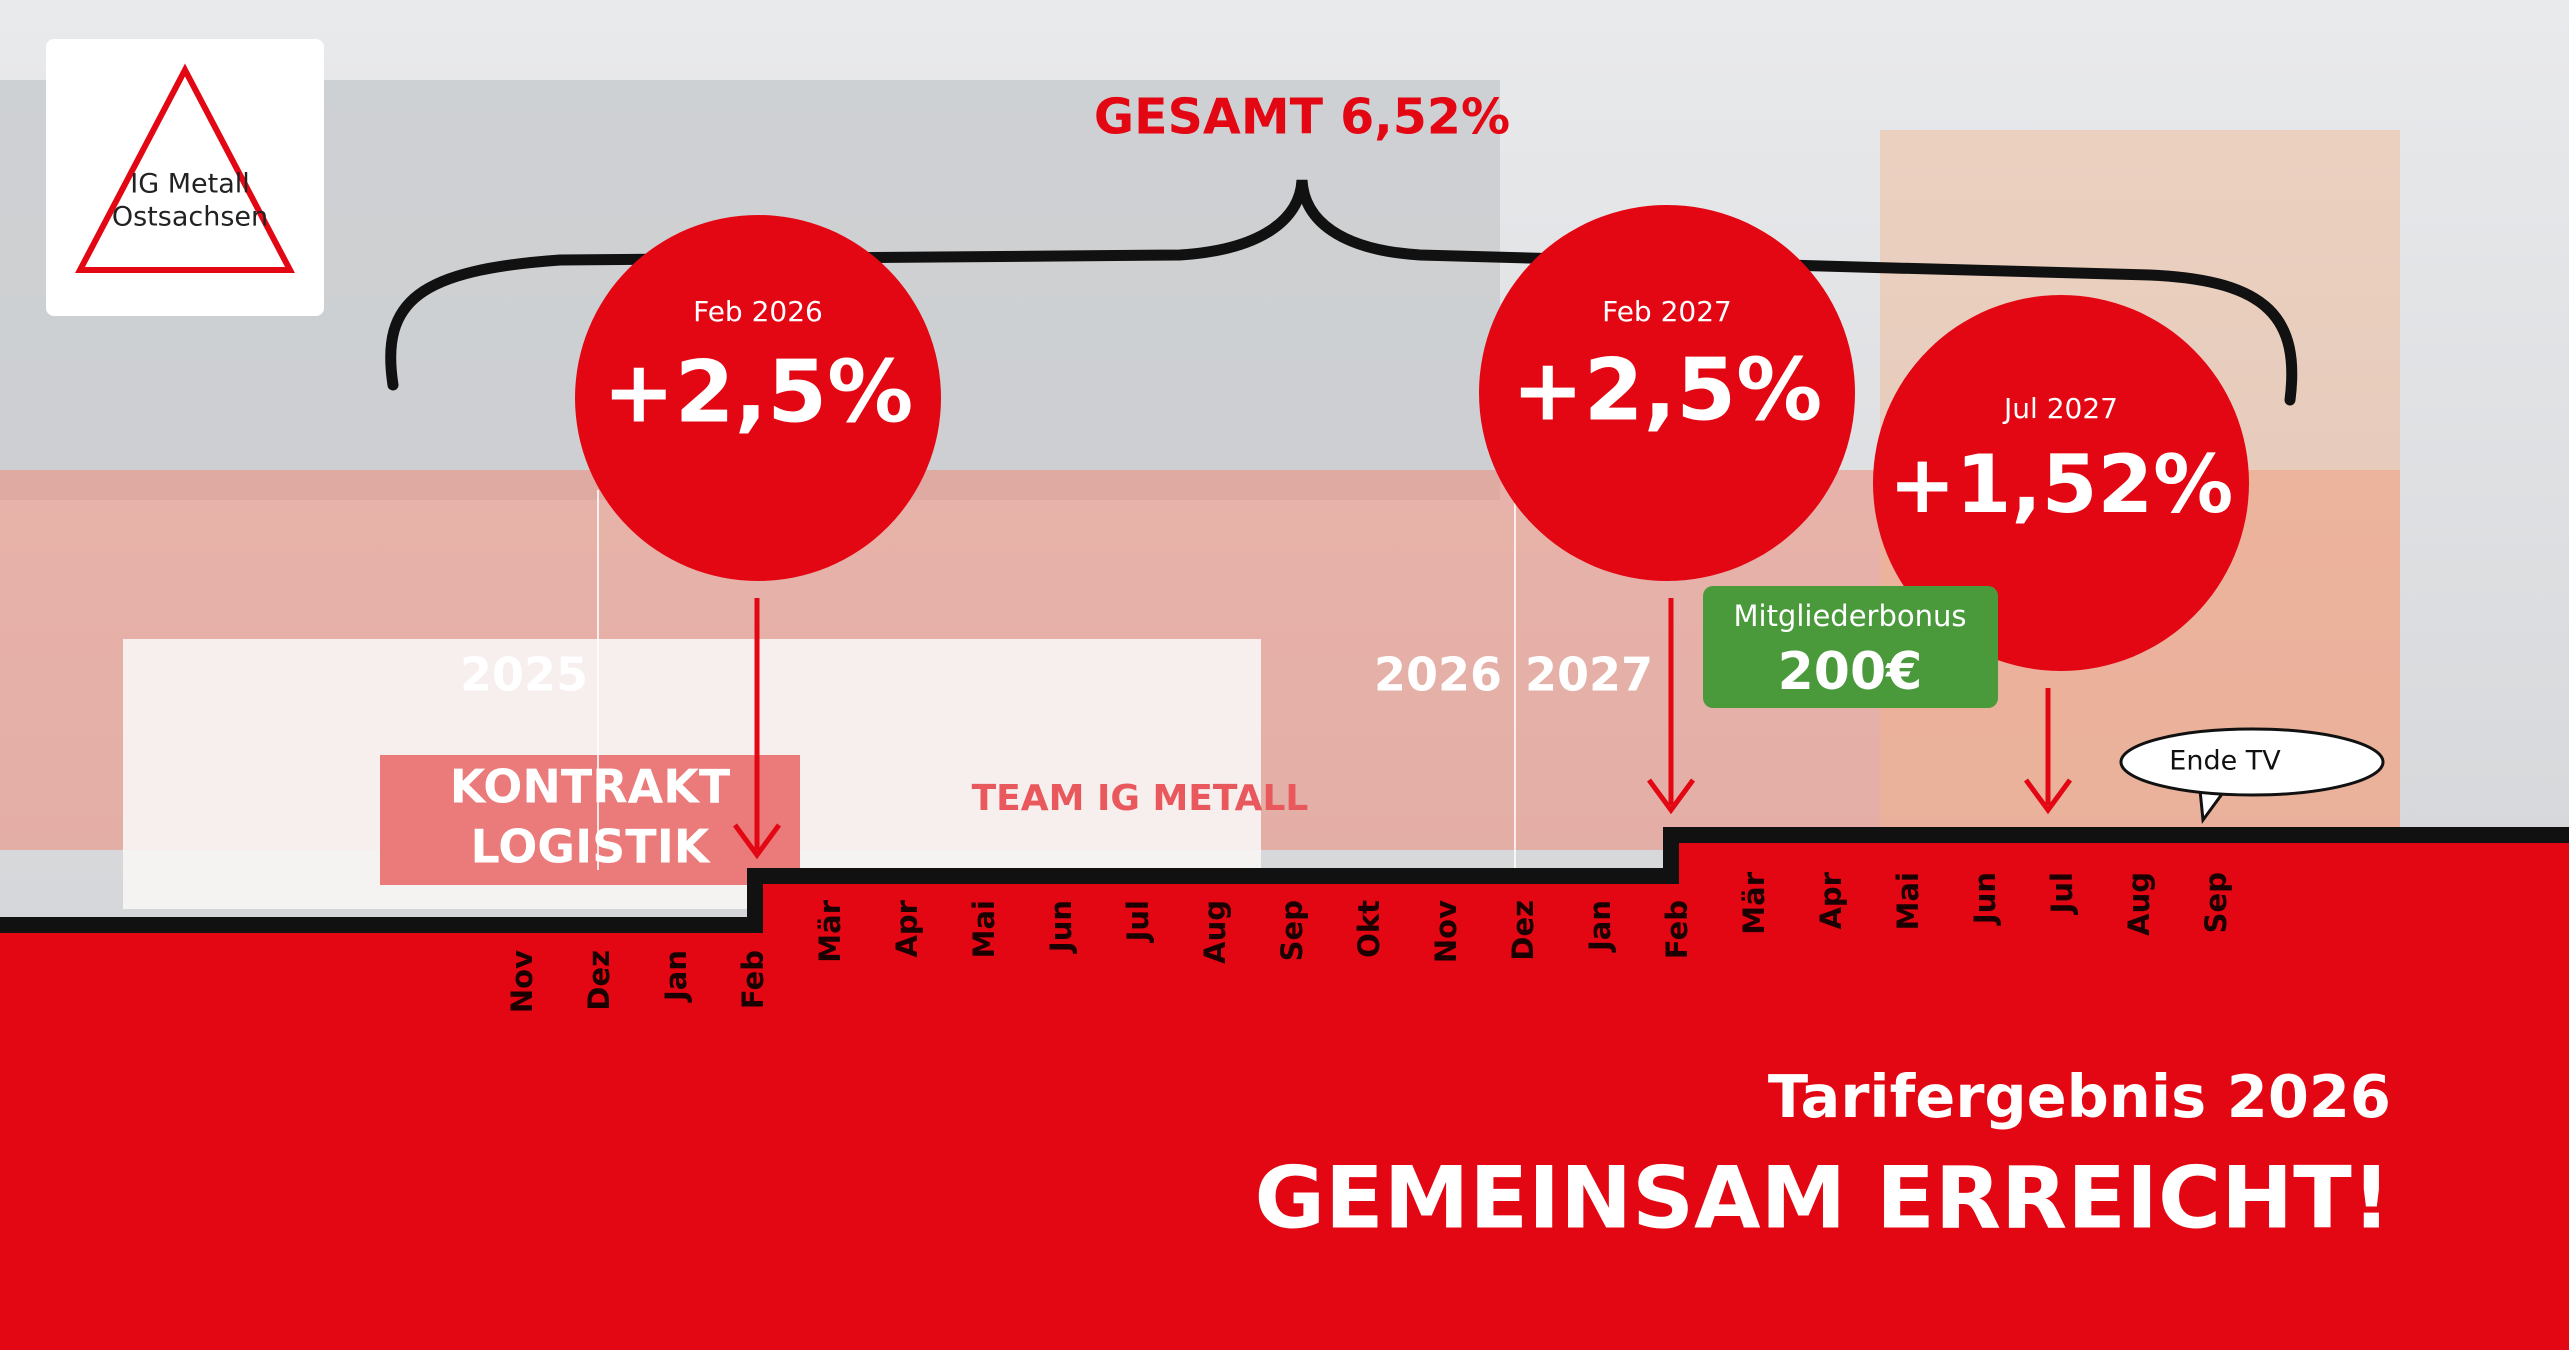 The height and width of the screenshot is (1350, 2569). I want to click on total: GESAMT 6,52%, so click(1302, 117).